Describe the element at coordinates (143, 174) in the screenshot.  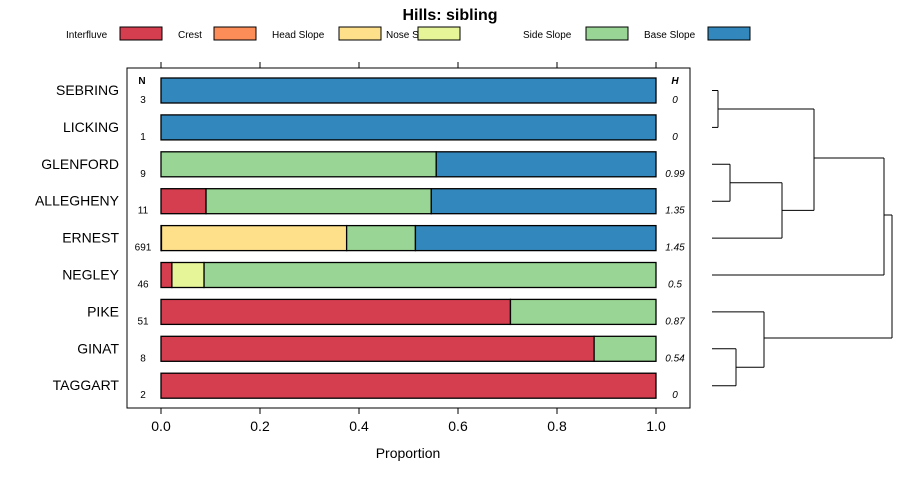
I see `n-value: 9` at that location.